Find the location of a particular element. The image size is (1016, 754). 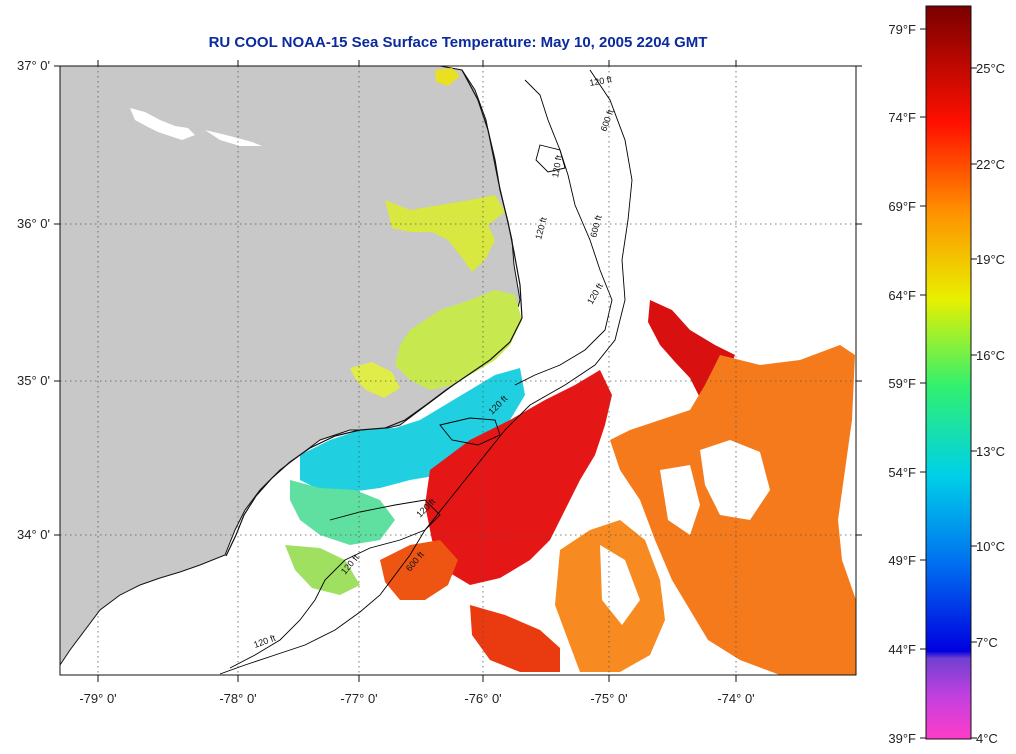

fahrenheit-label: 79°F is located at coordinates (902, 29).